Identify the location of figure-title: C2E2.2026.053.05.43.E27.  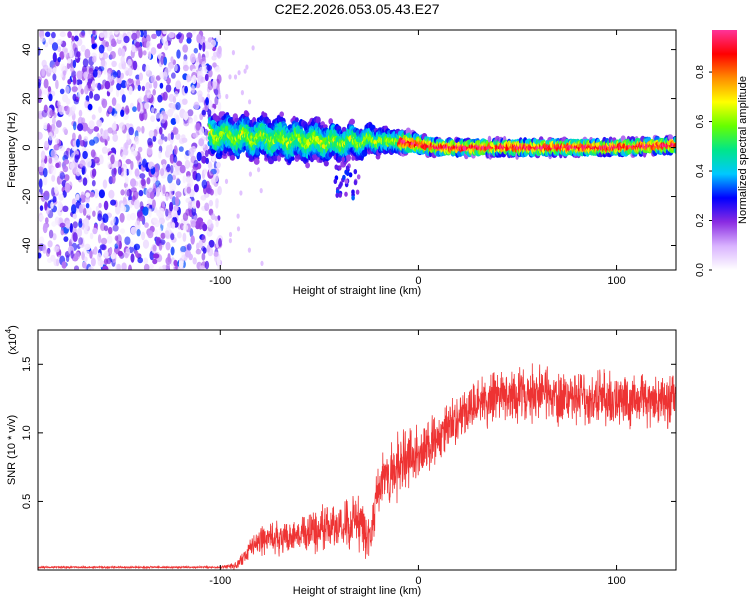
(356, 9).